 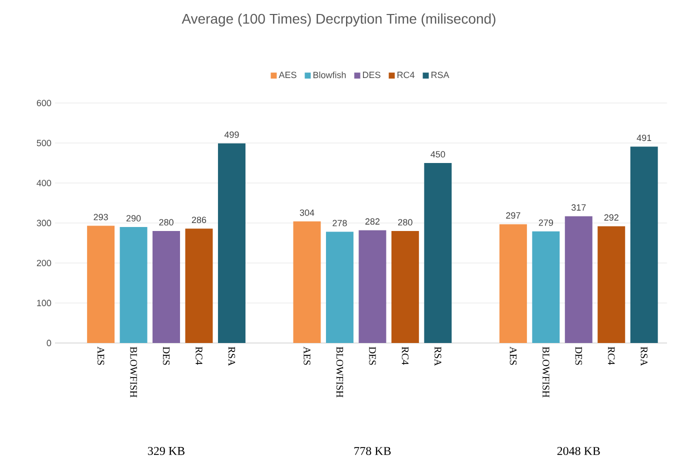 I want to click on data-label: 286, so click(x=199, y=220).